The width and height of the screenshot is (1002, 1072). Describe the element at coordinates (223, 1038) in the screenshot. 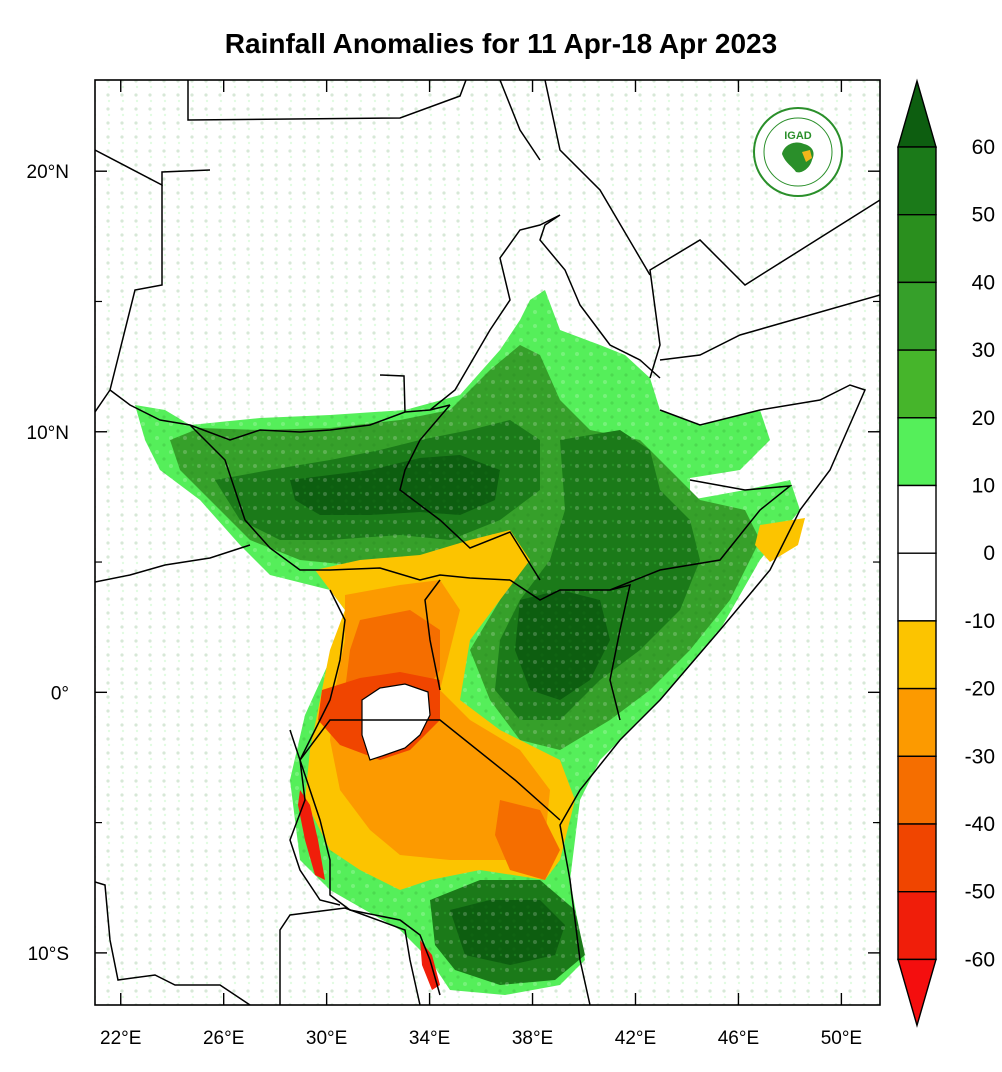

I see `lon-tick-label: 26°E` at that location.